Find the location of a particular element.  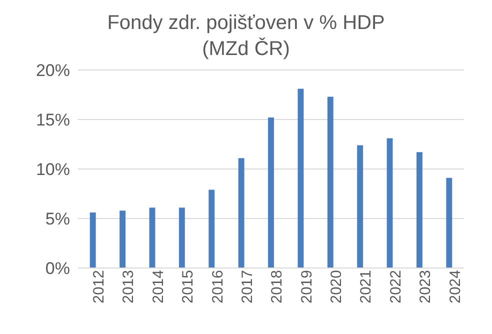

chart-title: Fondy zdr. pojišťoven v % HDP is located at coordinates (246, 23).